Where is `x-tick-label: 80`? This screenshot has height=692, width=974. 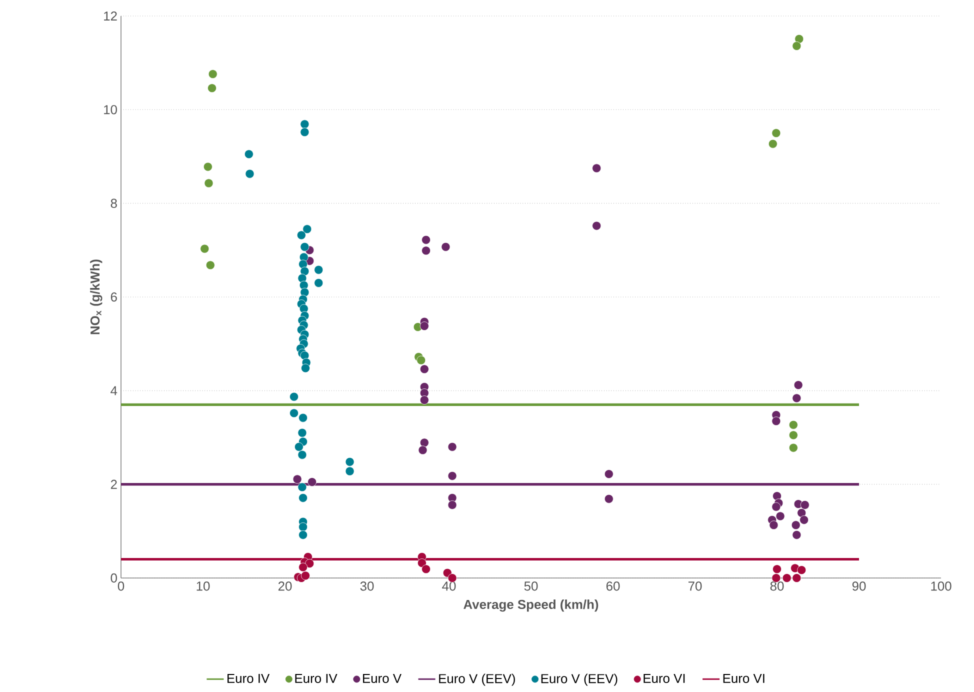 x-tick-label: 80 is located at coordinates (777, 586).